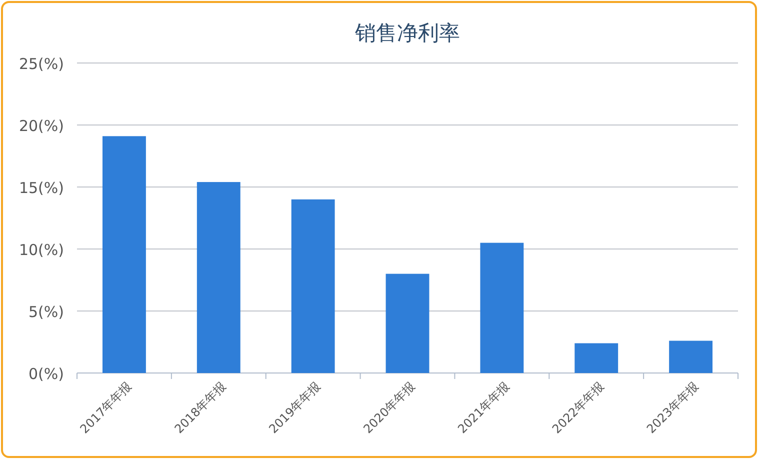  Describe the element at coordinates (41, 64) in the screenshot. I see `y-tick-label: 25(%)` at that location.